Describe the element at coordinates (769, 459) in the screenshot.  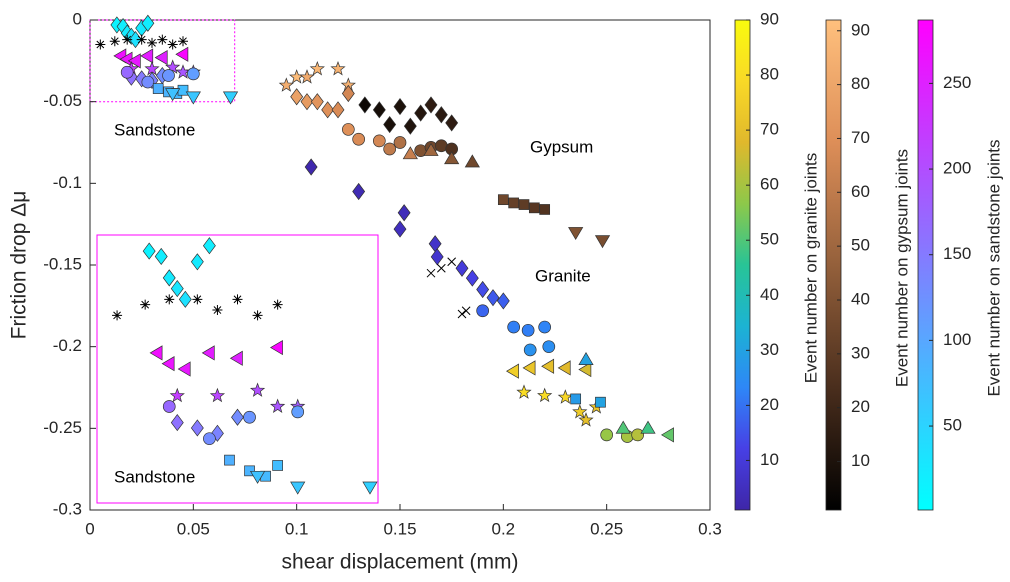
I see `colorbar-tick-label: 10` at that location.